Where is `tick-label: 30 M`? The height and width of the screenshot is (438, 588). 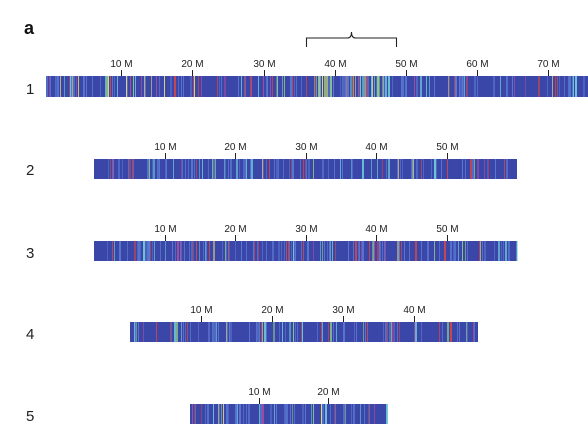 tick-label: 30 M is located at coordinates (306, 147).